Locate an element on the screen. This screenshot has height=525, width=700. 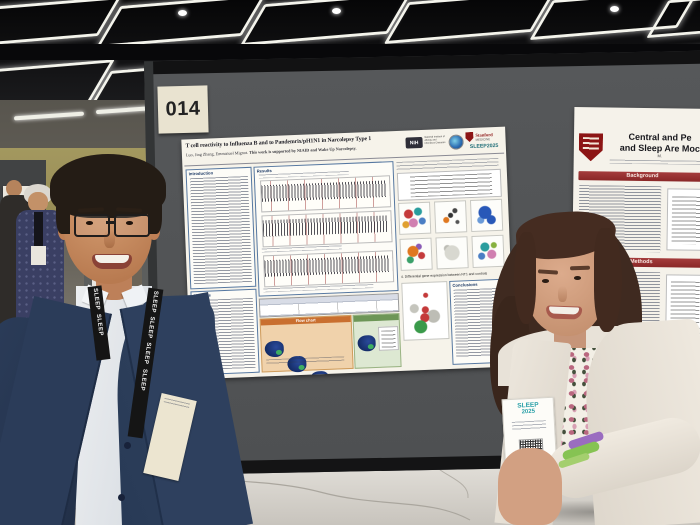
tcr-caption is located at coordinates (447, 163).